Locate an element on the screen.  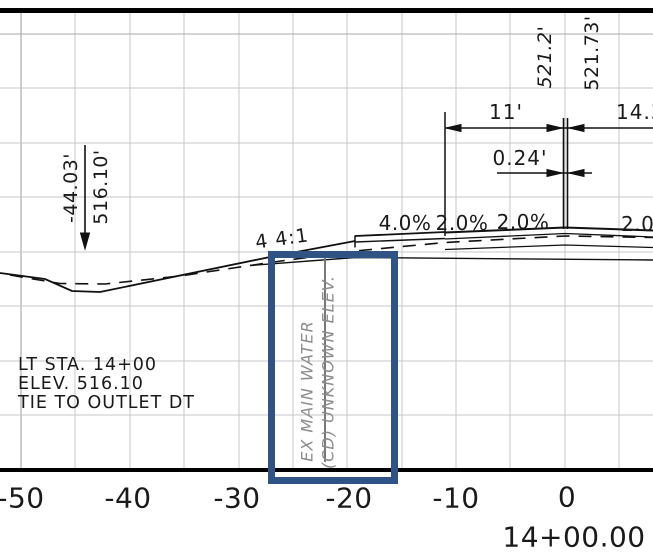
note-line-3: TIE TO OUTLET DT is located at coordinates (106, 403).